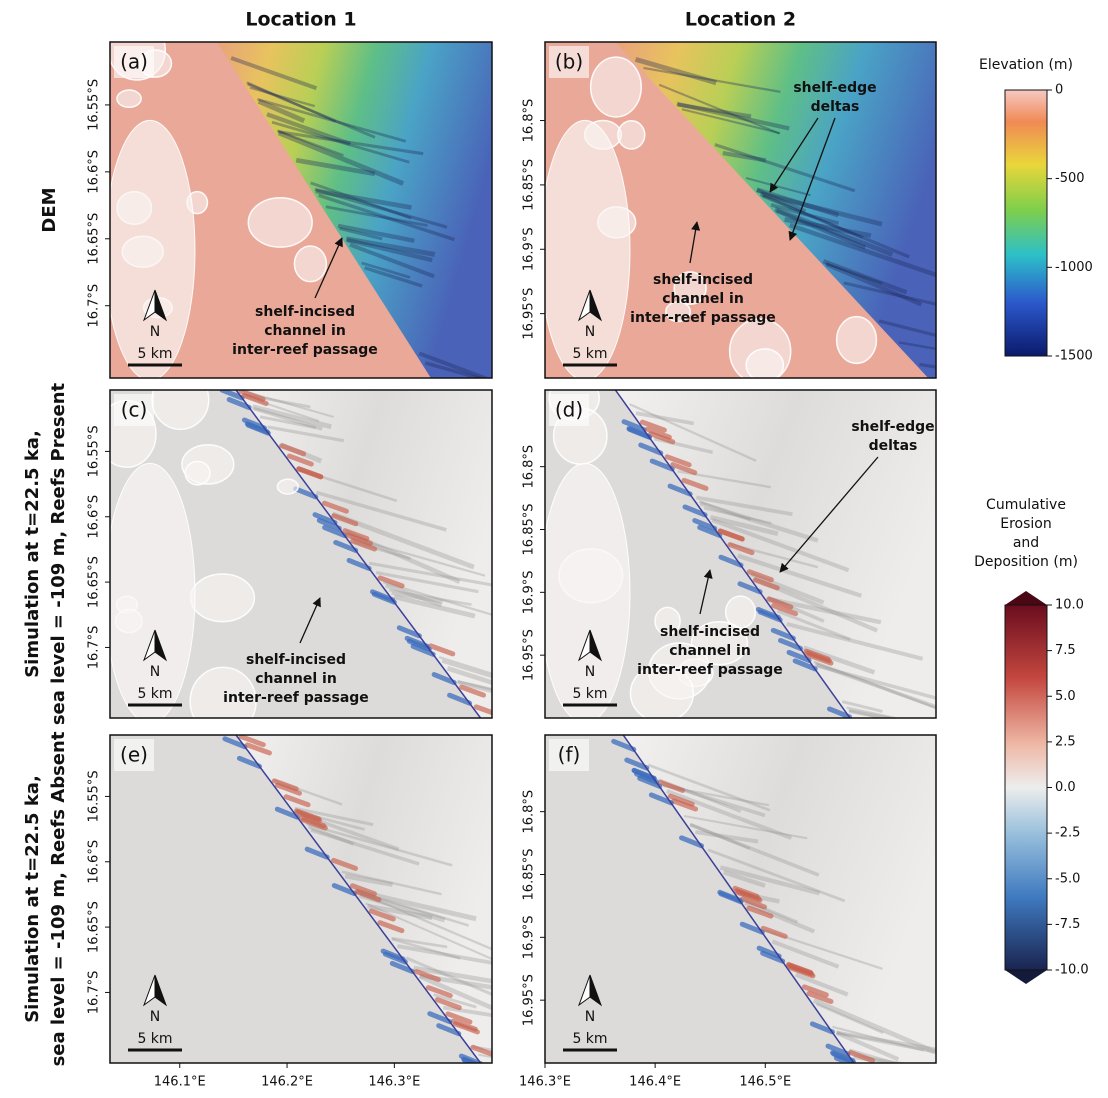 The height and width of the screenshot is (1098, 1108). What do you see at coordinates (835, 107) in the screenshot?
I see `annotation: deltas` at bounding box center [835, 107].